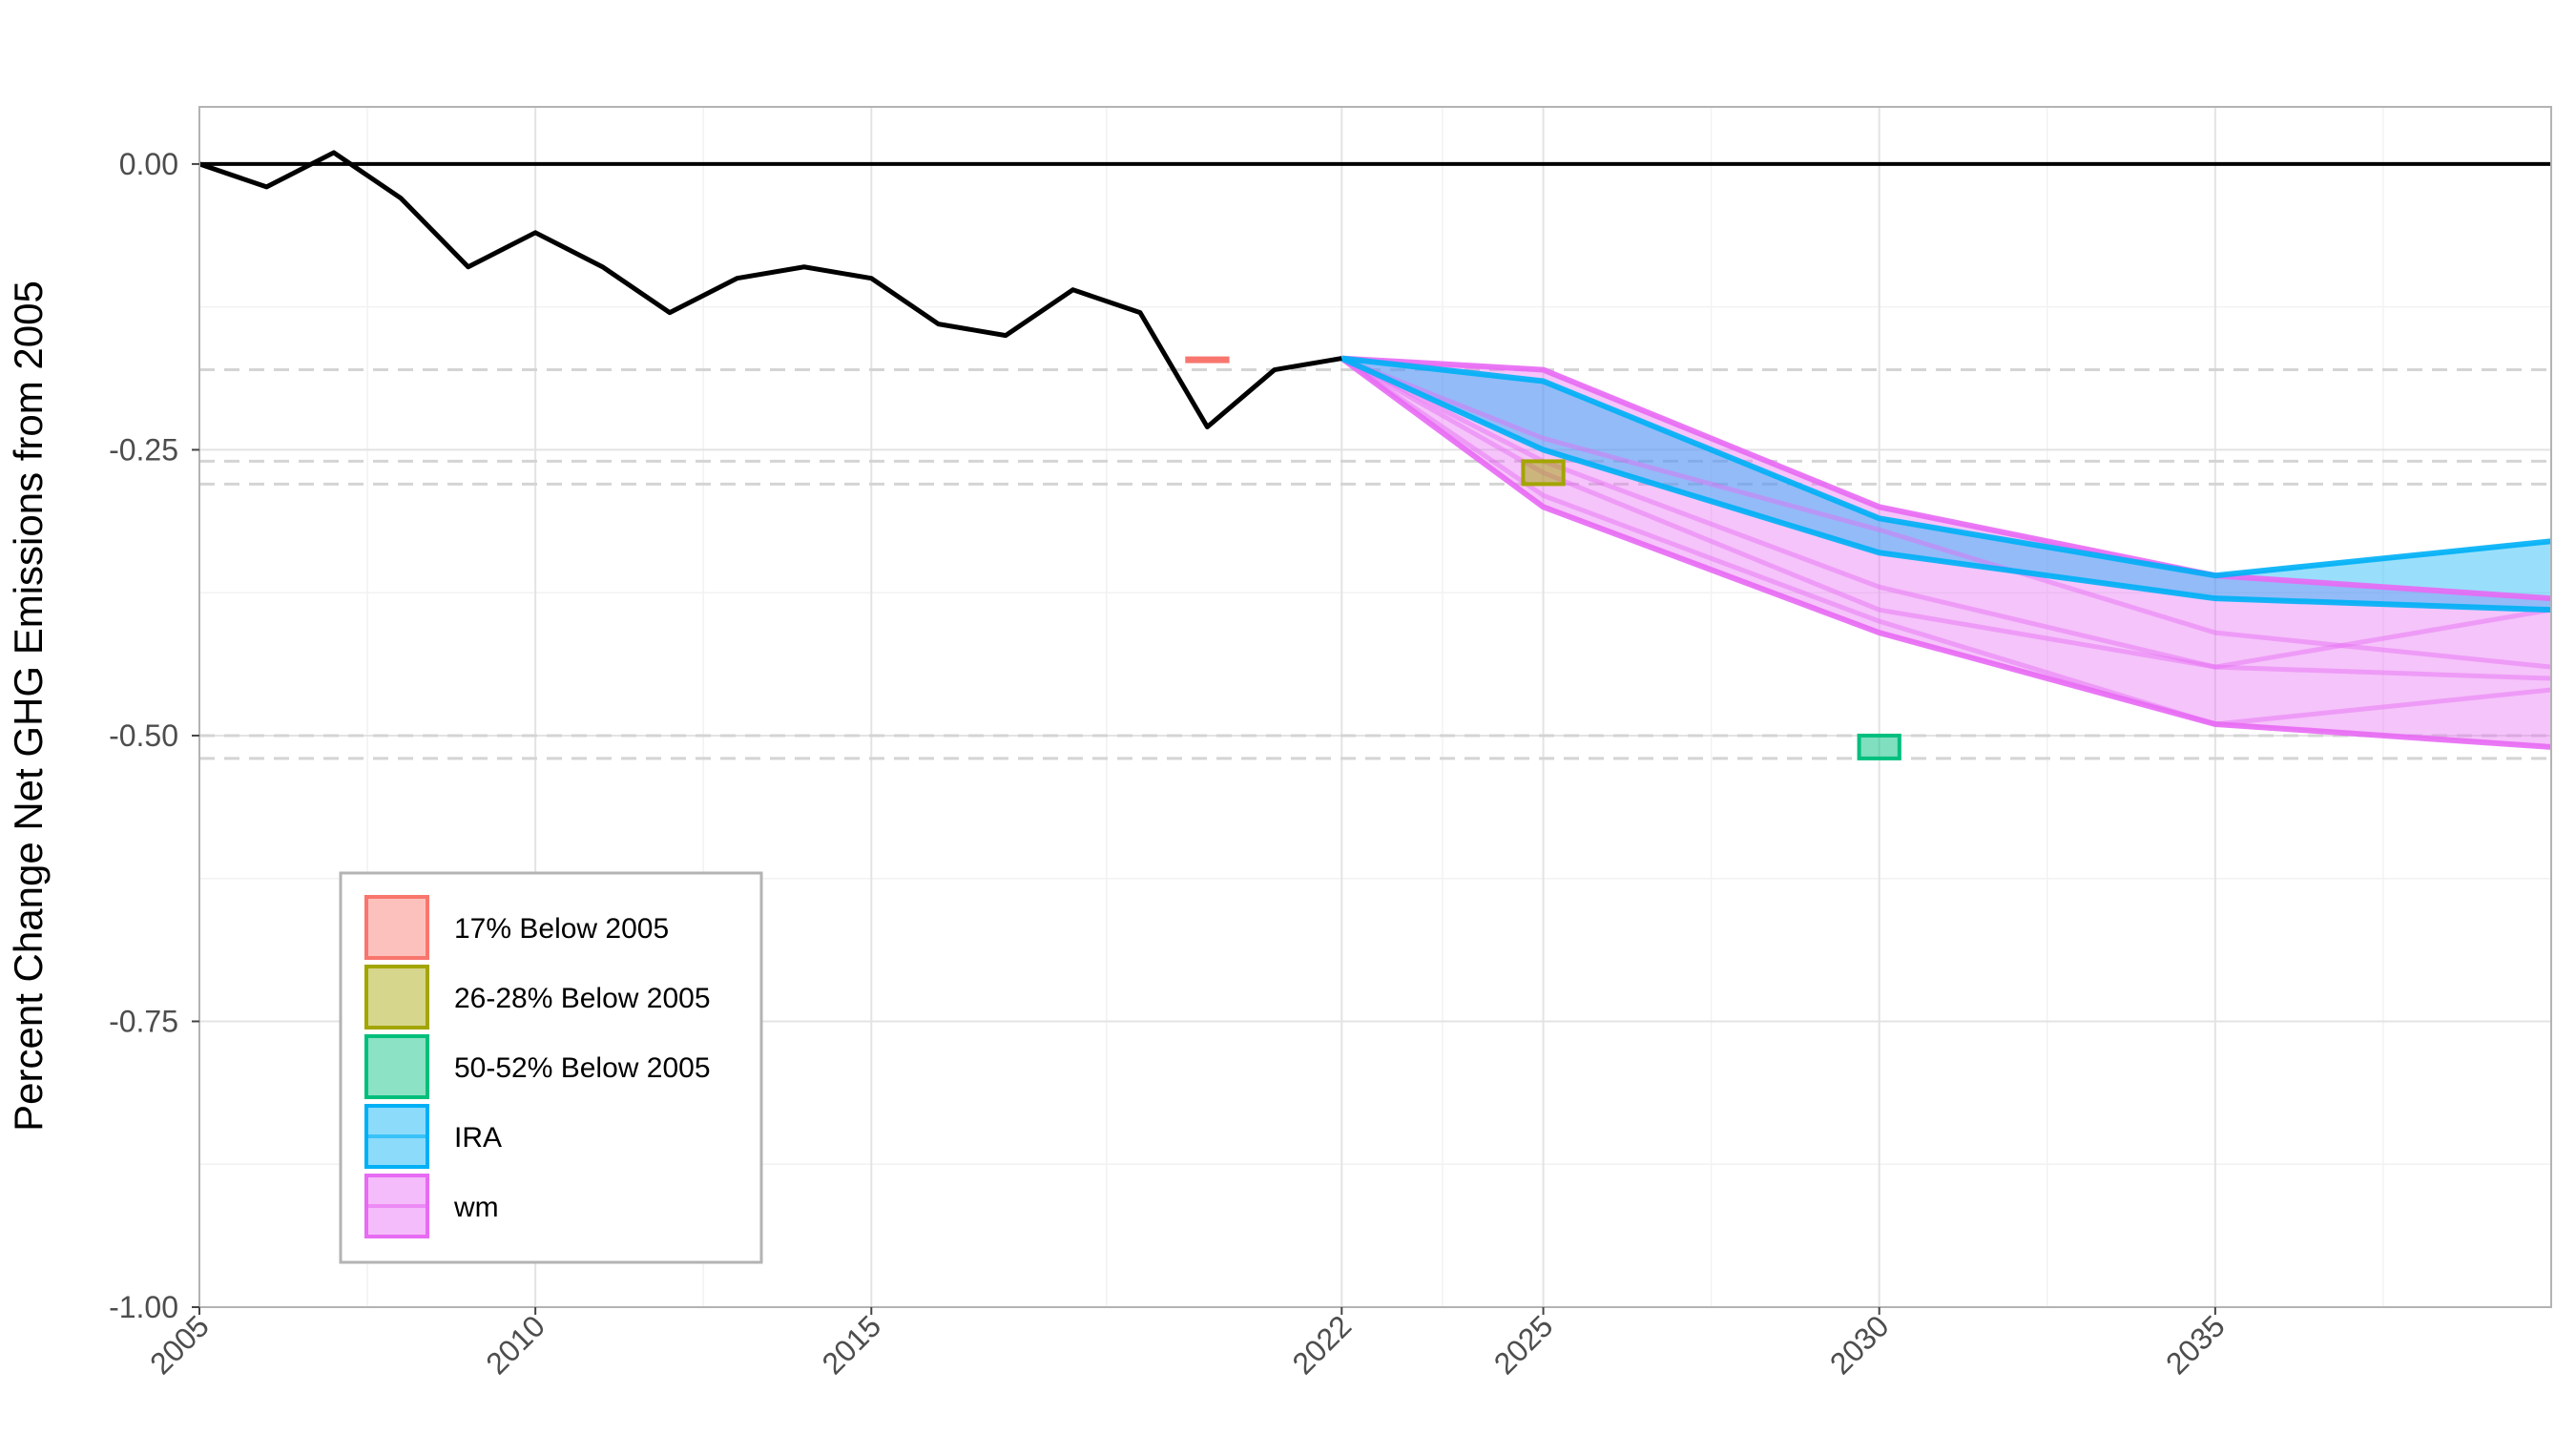 The height and width of the screenshot is (1435, 2576). Describe the element at coordinates (1523, 1344) in the screenshot. I see `x-tick-label: 2025` at that location.